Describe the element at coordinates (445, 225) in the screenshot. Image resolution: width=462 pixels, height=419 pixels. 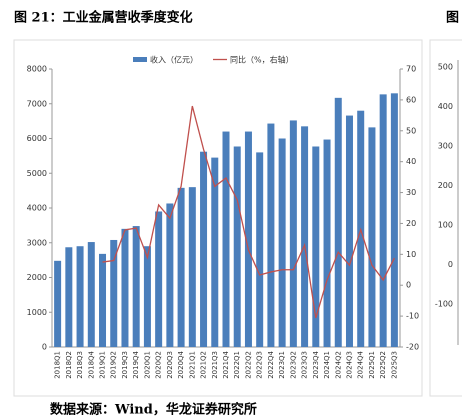
I see `neighbor-tick-label: 100` at that location.